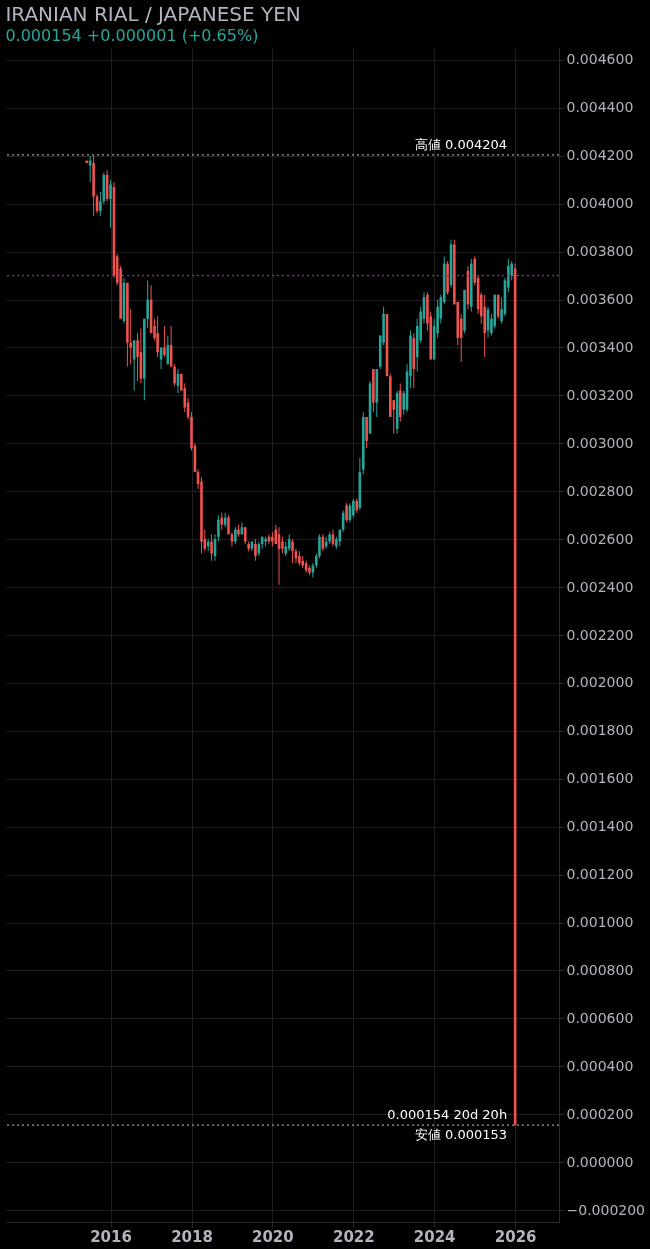  I want to click on y-tick-label: 0.002600, so click(600, 538).